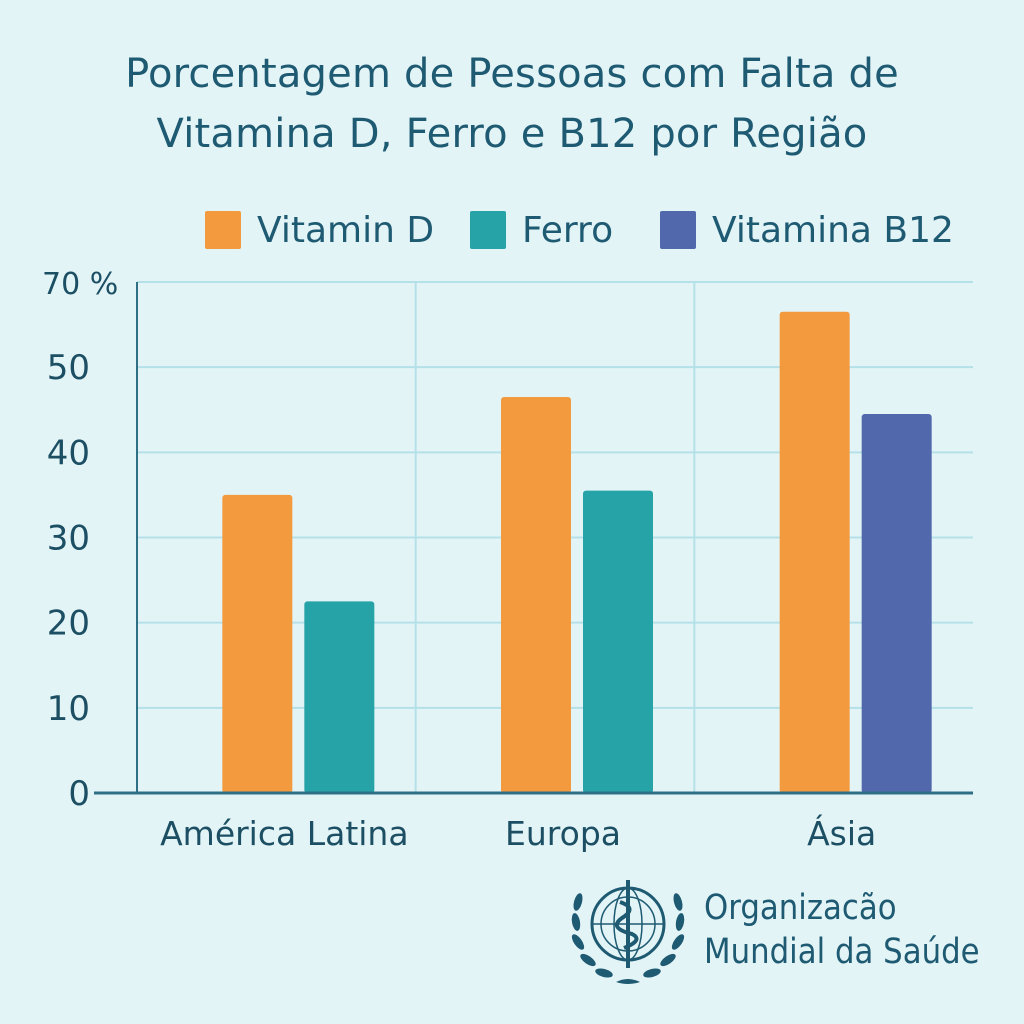 Image resolution: width=1024 pixels, height=1024 pixels. I want to click on legend-swatch-ferro, so click(488, 230).